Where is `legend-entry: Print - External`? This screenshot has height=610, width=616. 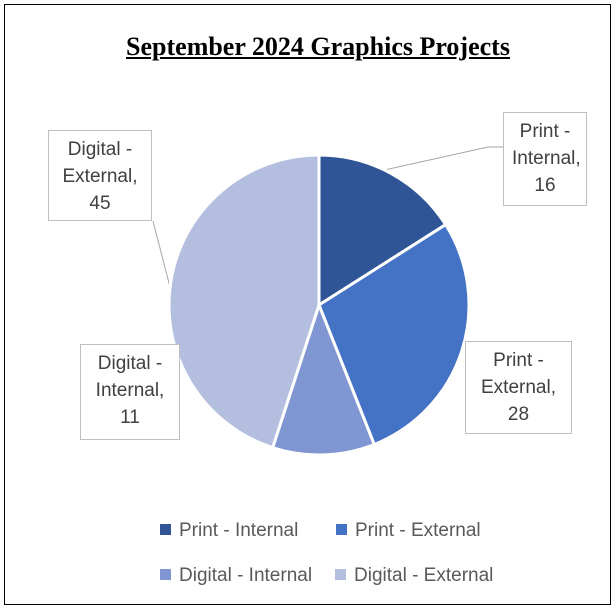
legend-entry: Print - External is located at coordinates (408, 531).